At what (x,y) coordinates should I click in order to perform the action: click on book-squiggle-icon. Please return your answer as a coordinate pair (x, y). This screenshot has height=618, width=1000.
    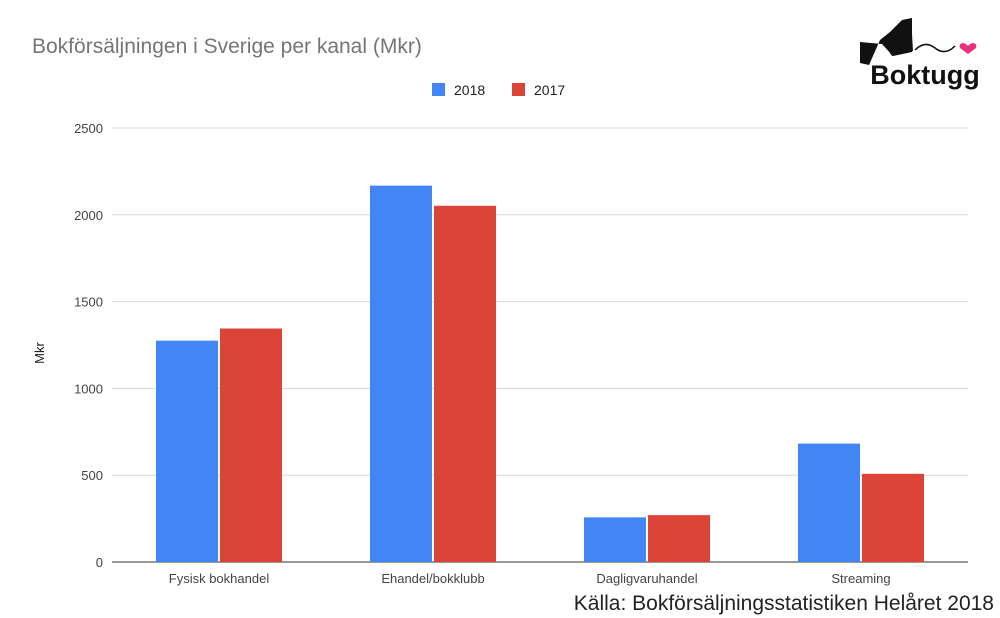
    Looking at the image, I should click on (935, 48).